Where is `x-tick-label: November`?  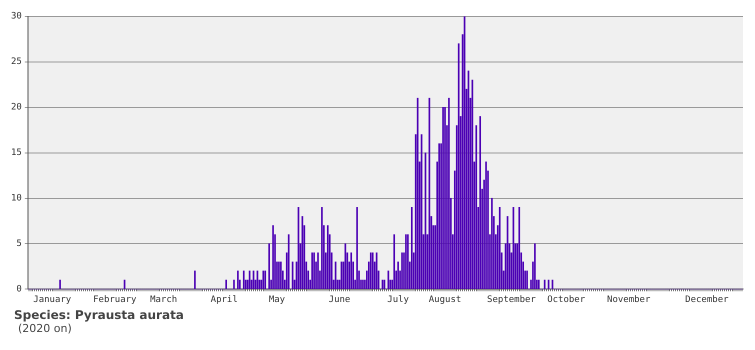
x-tick-label: November is located at coordinates (629, 299).